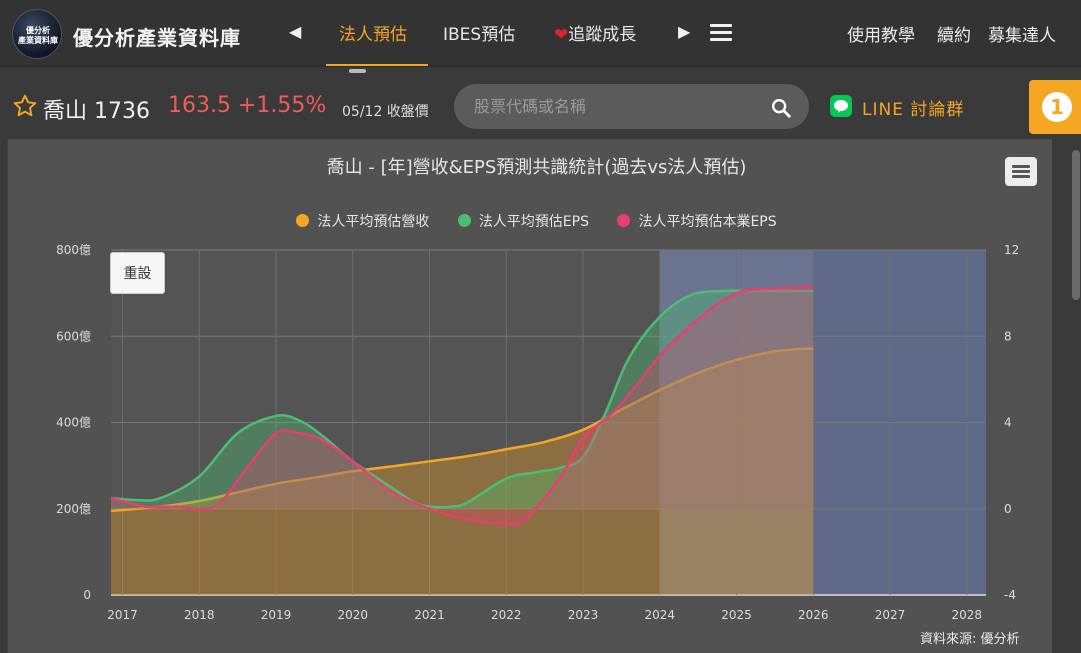  I want to click on y-left-tick-label: 800億, so click(73, 250).